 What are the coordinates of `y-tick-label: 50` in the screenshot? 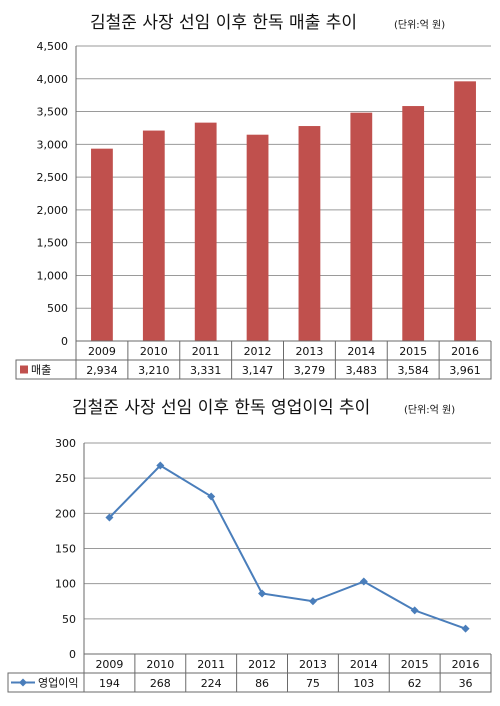 It's located at (69, 619).